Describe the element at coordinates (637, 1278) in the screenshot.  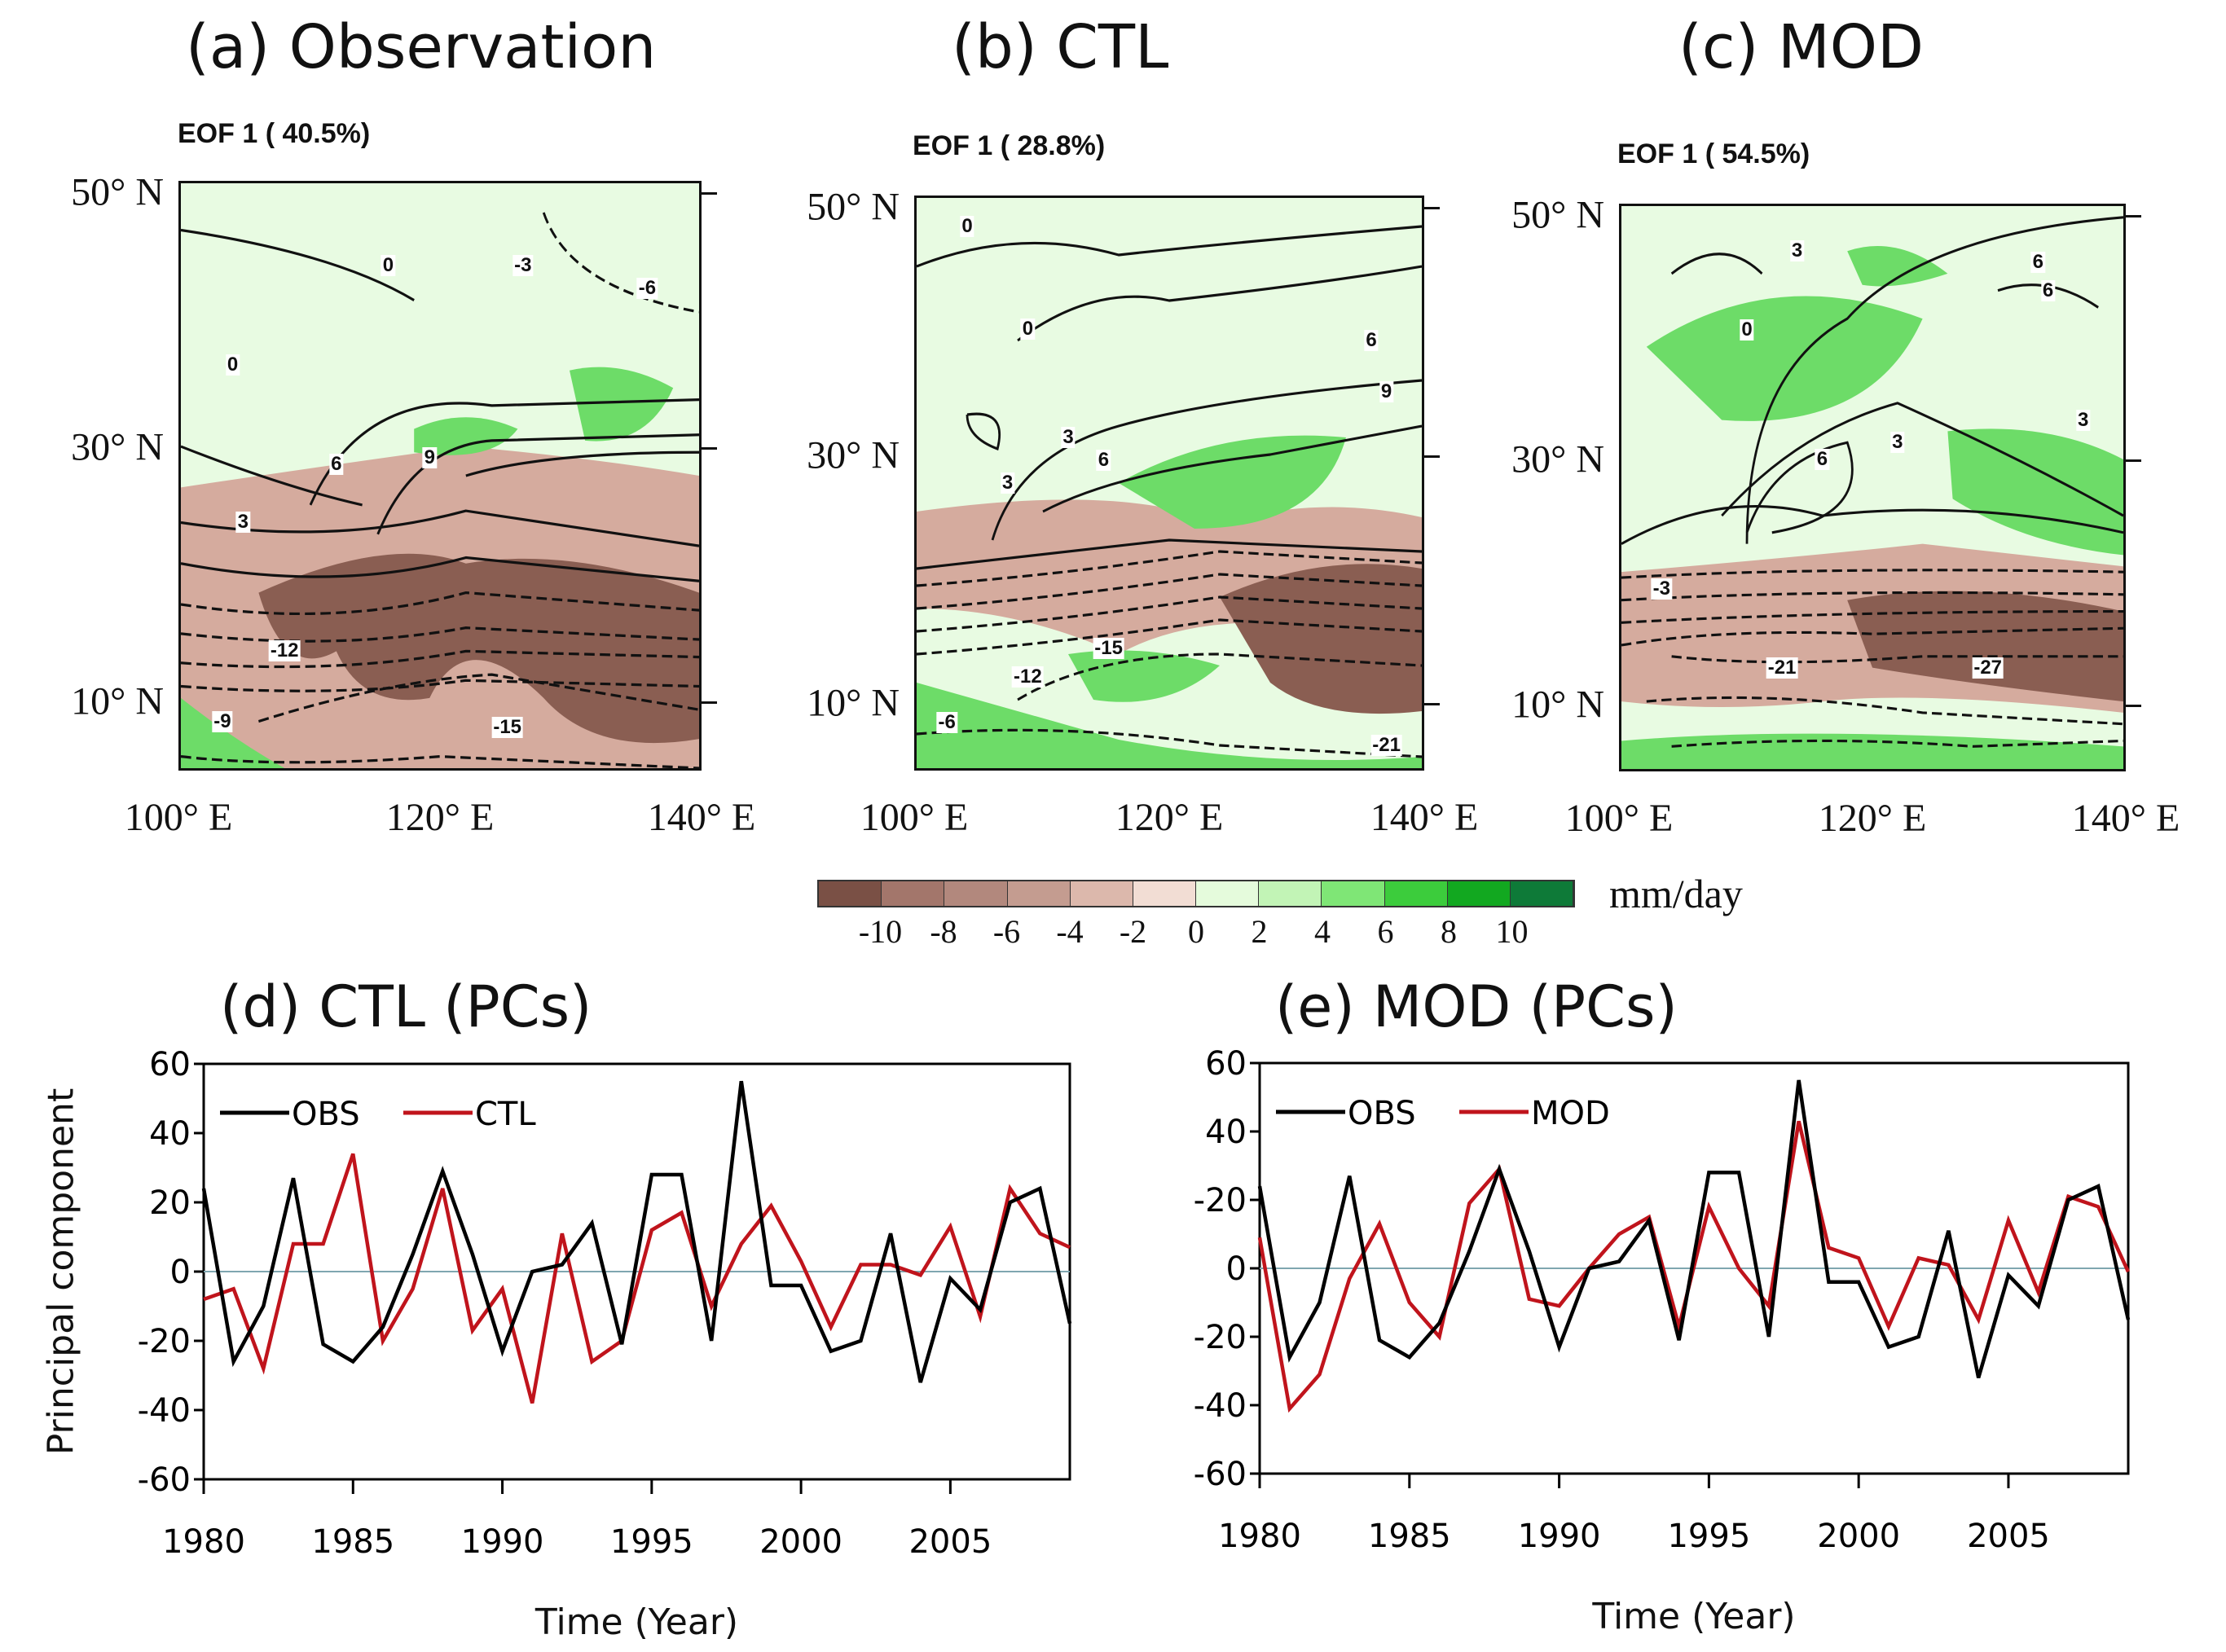
I see `series-line-ctl` at that location.